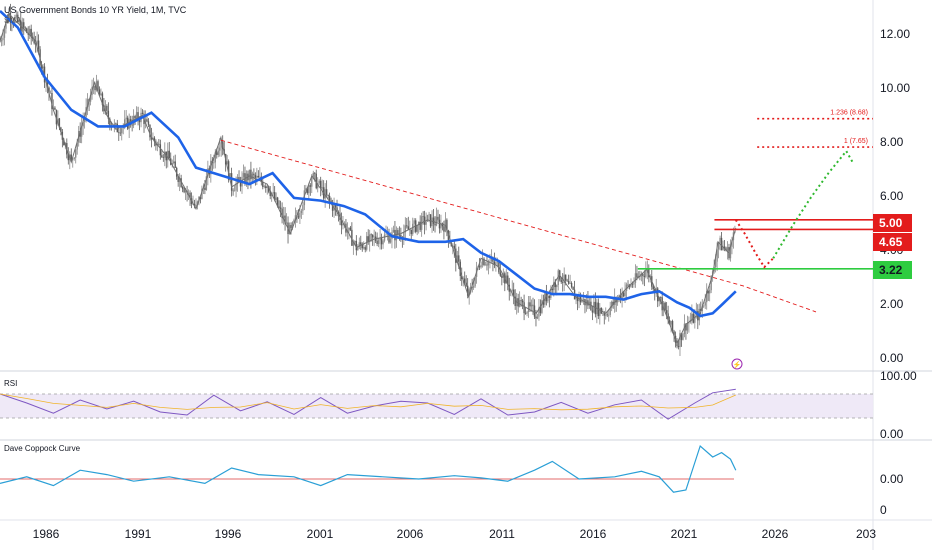 This screenshot has height=555, width=932. Describe the element at coordinates (11, 383) in the screenshot. I see `rsi-pane-label: RSI` at that location.